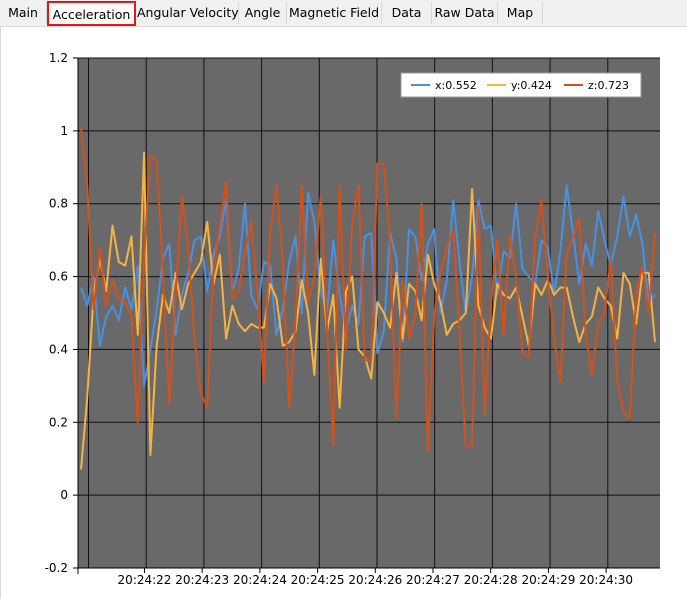 This screenshot has width=687, height=599. Describe the element at coordinates (64, 495) in the screenshot. I see `y-tick-label: 0` at that location.